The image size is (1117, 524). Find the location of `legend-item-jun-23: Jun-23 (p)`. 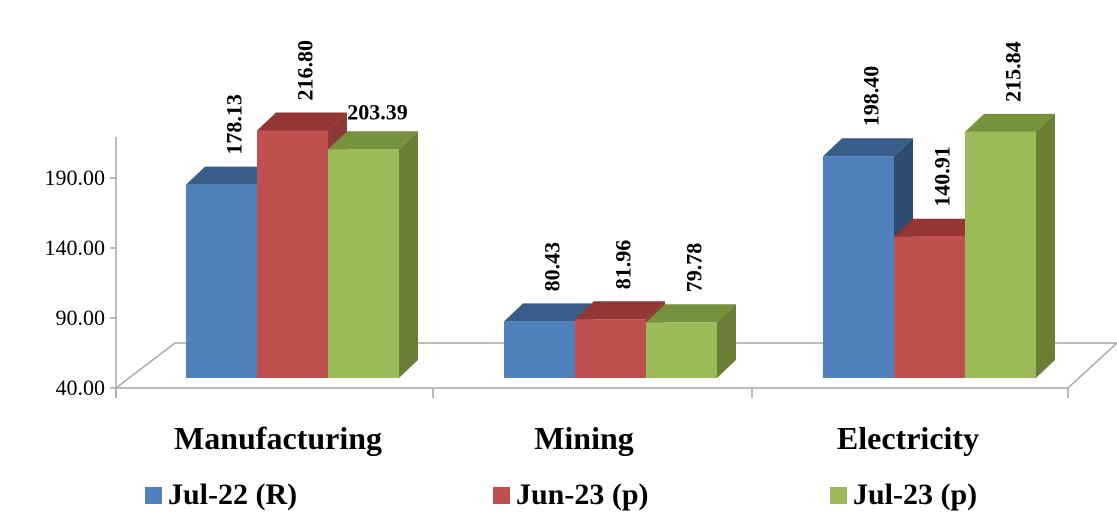

legend-item-jun-23: Jun-23 (p) is located at coordinates (571, 495).